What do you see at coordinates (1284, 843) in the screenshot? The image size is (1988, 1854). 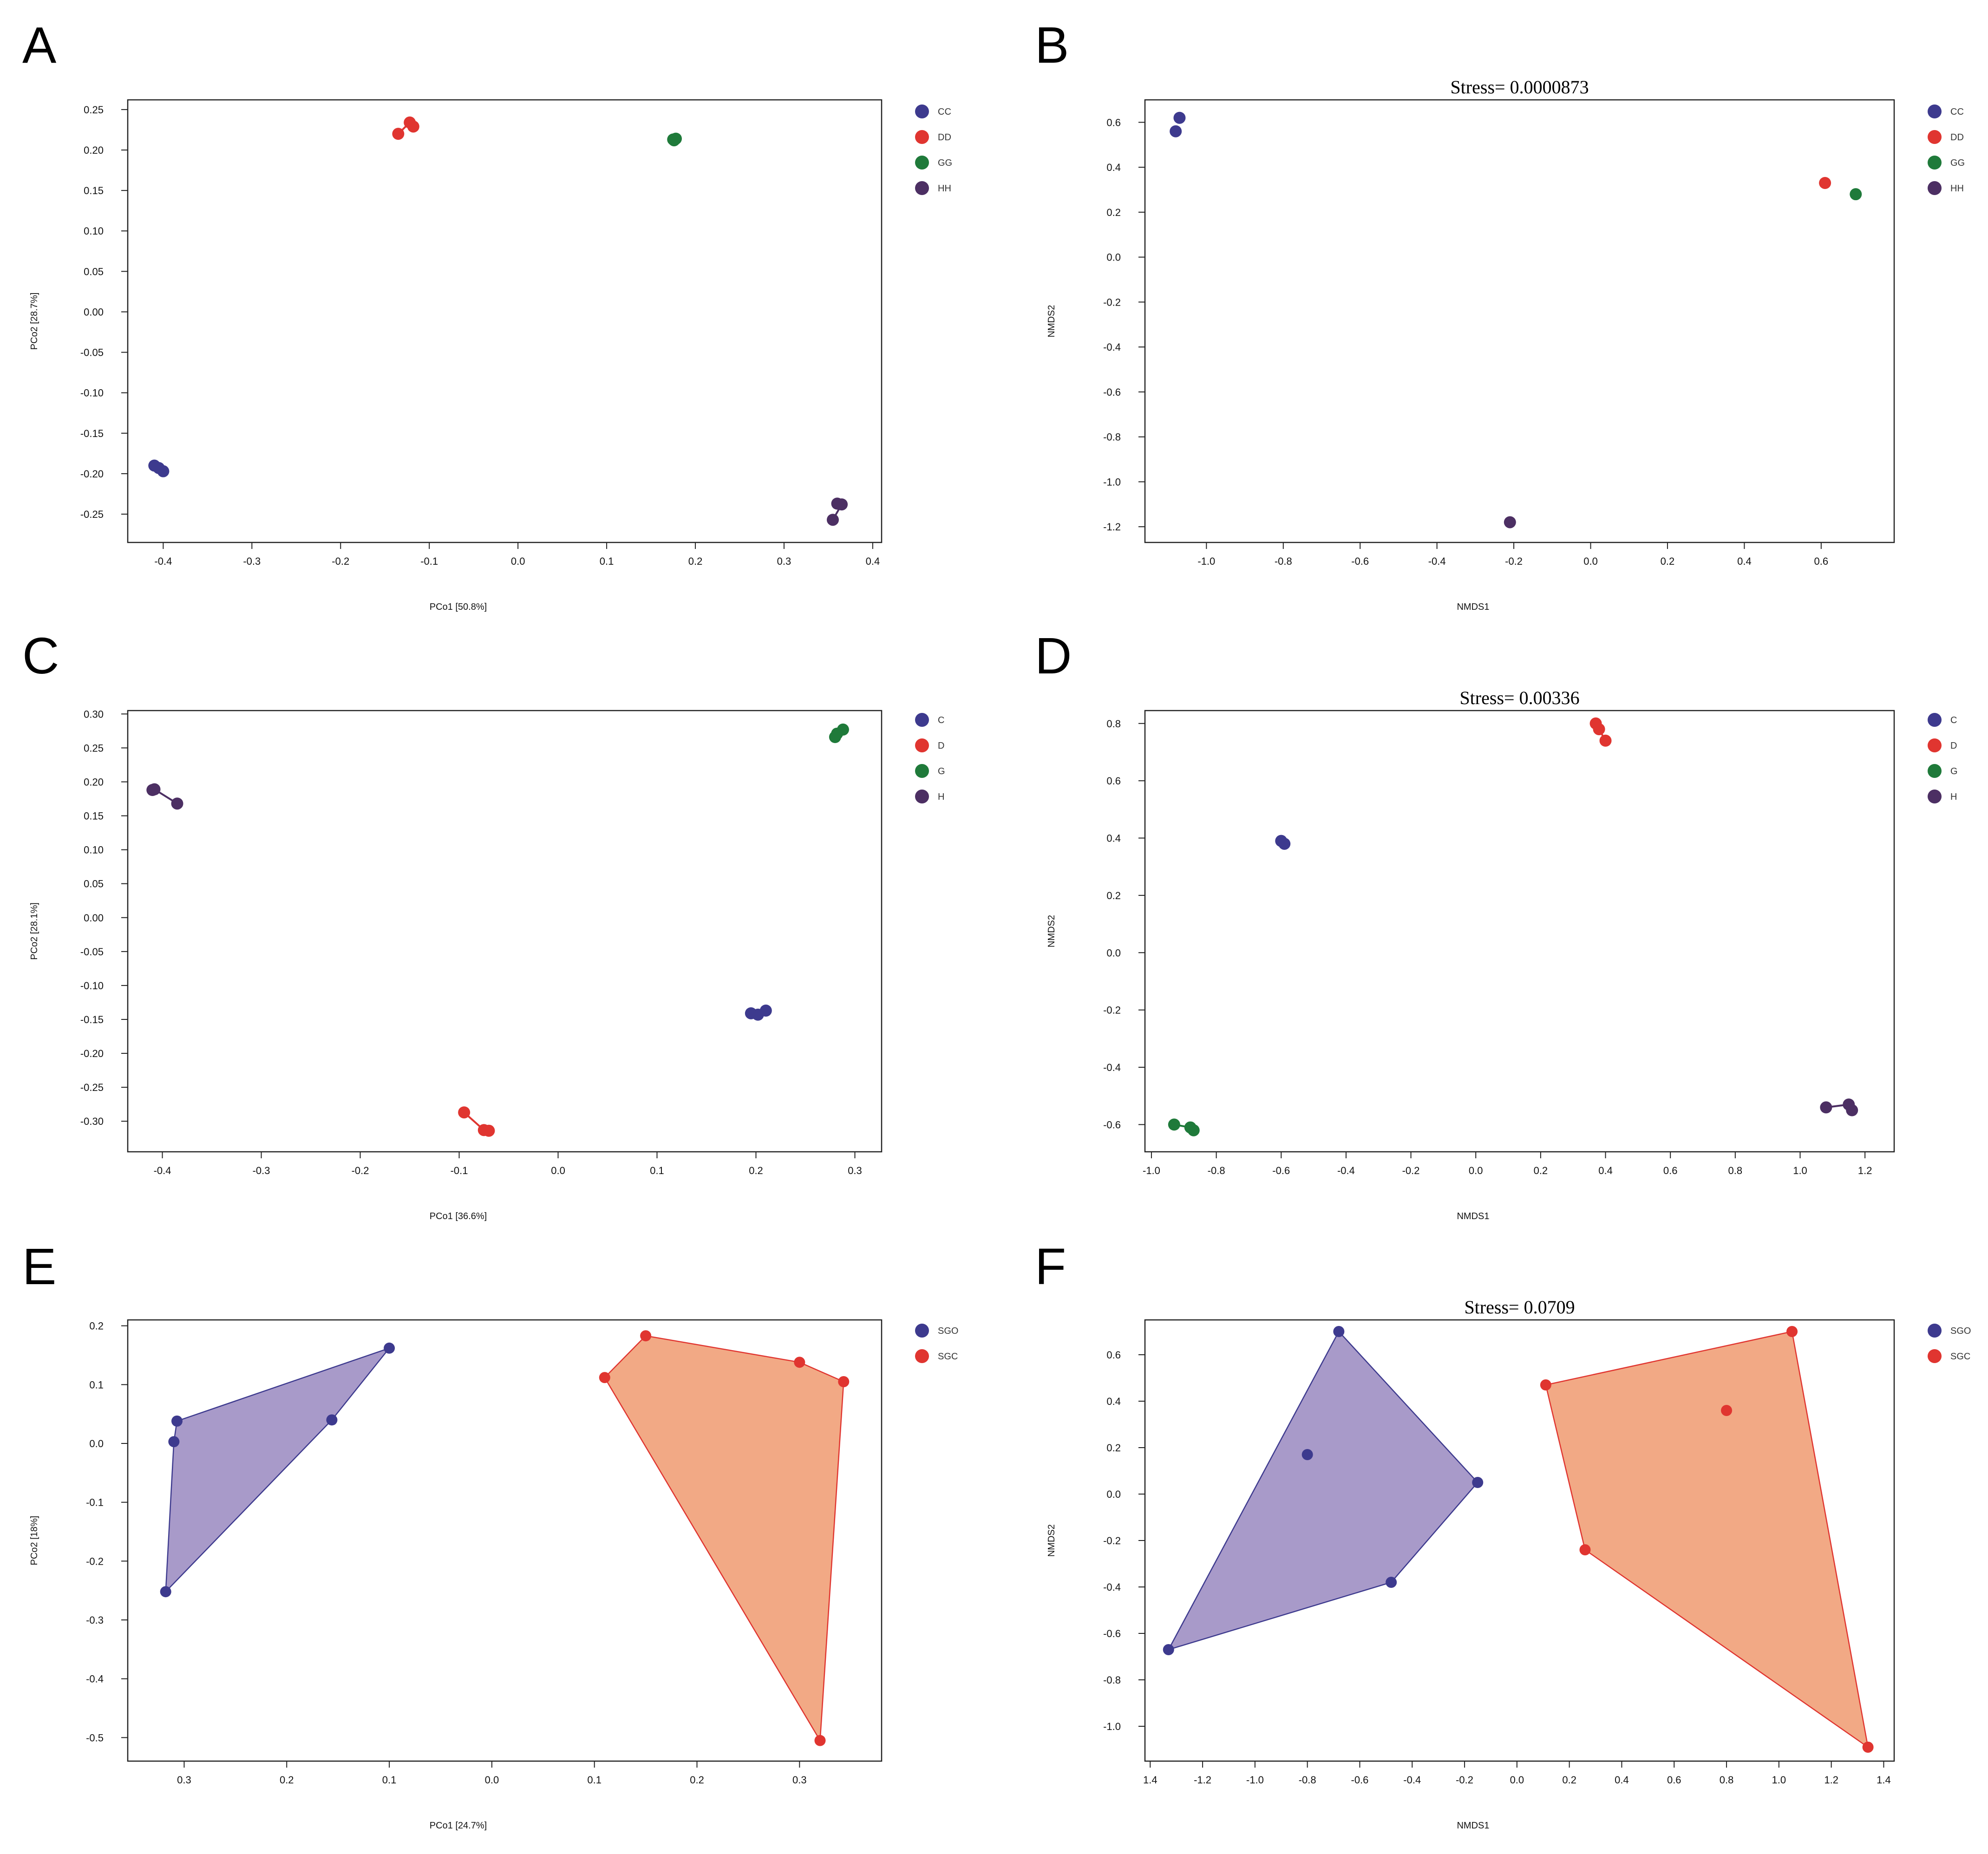 I see `data-point-c` at bounding box center [1284, 843].